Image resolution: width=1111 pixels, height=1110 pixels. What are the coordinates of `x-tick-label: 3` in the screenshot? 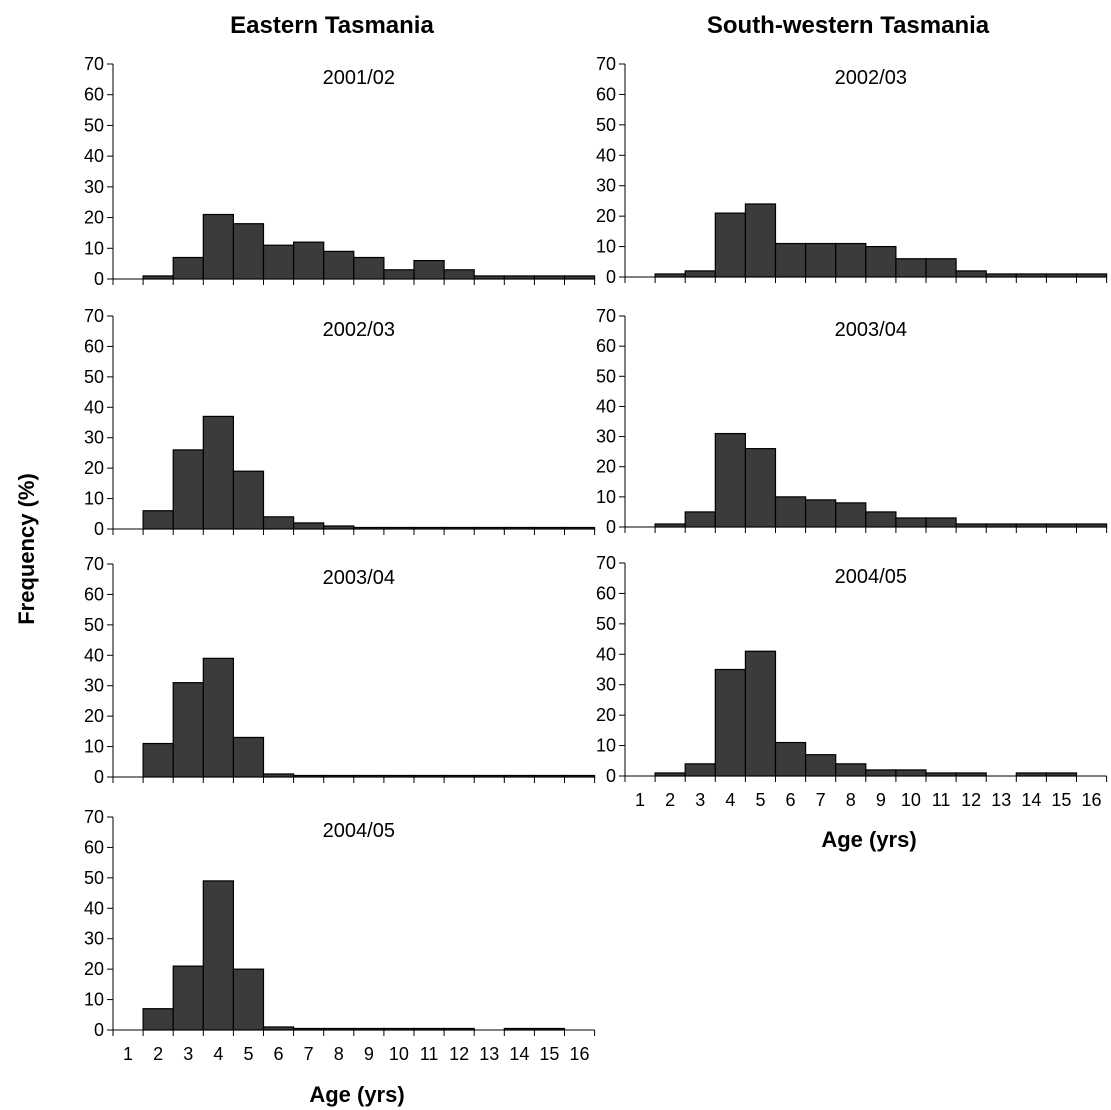 It's located at (700, 800).